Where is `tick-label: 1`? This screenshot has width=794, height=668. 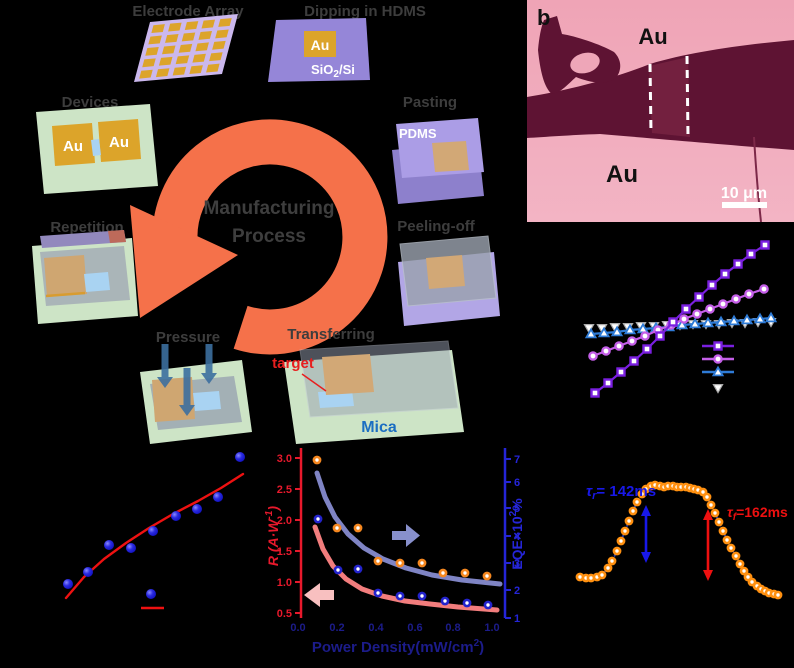
tick-label: 1 is located at coordinates (517, 619).